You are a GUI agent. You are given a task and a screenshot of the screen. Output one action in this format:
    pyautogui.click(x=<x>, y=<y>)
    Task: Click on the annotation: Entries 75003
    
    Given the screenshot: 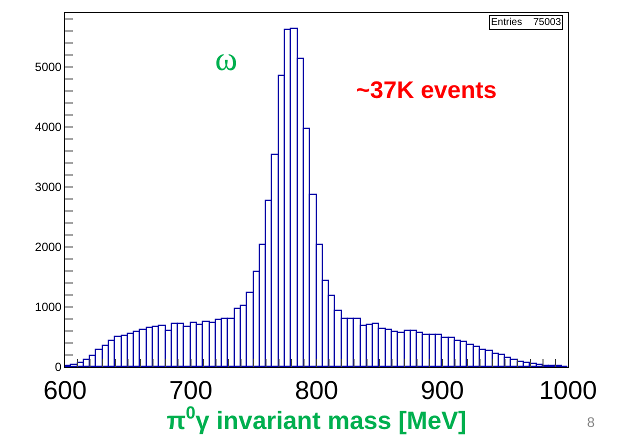 What is the action you would take?
    pyautogui.click(x=526, y=22)
    